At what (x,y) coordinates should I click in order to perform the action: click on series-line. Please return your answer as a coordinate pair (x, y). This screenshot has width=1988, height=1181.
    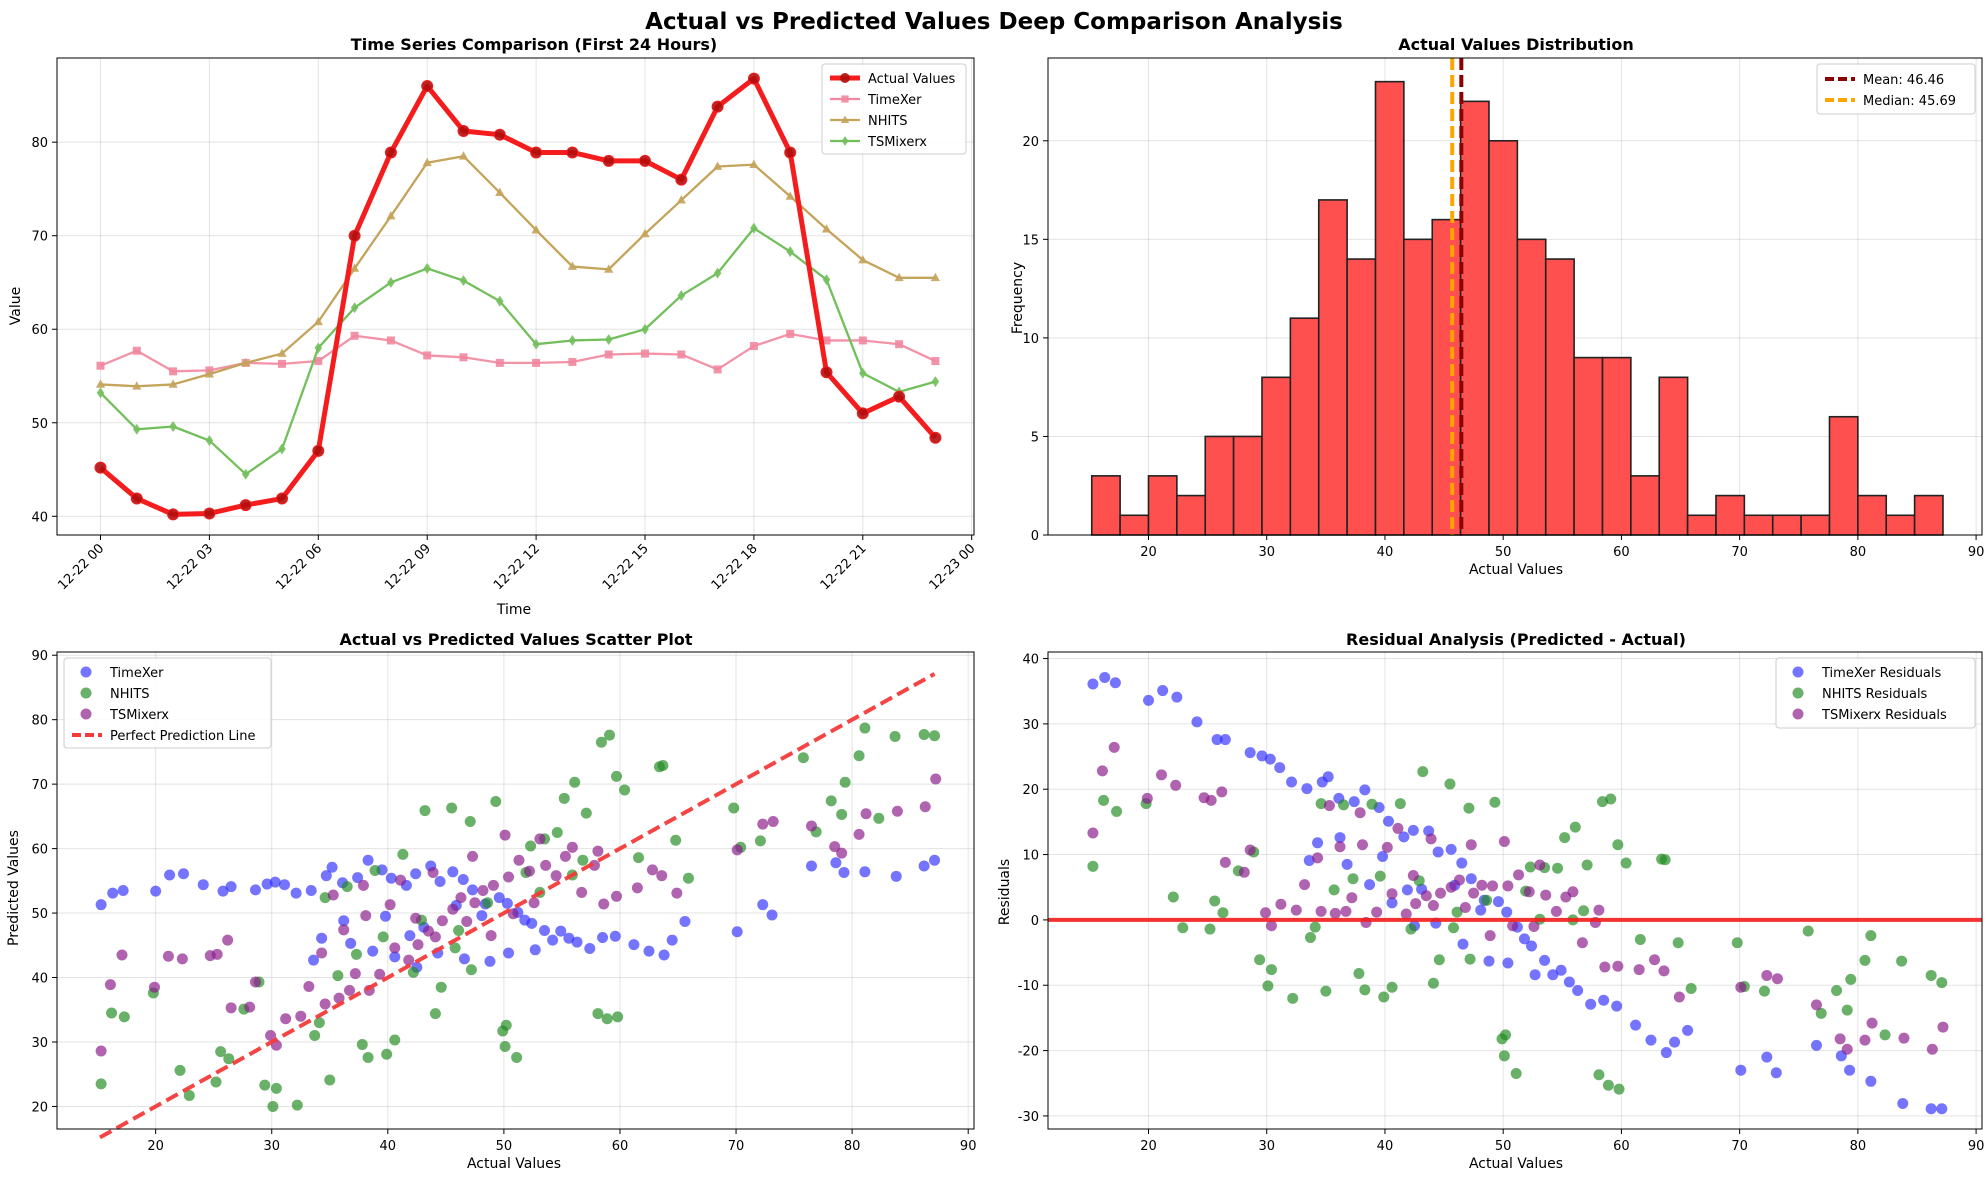
    Looking at the image, I should click on (517, 351).